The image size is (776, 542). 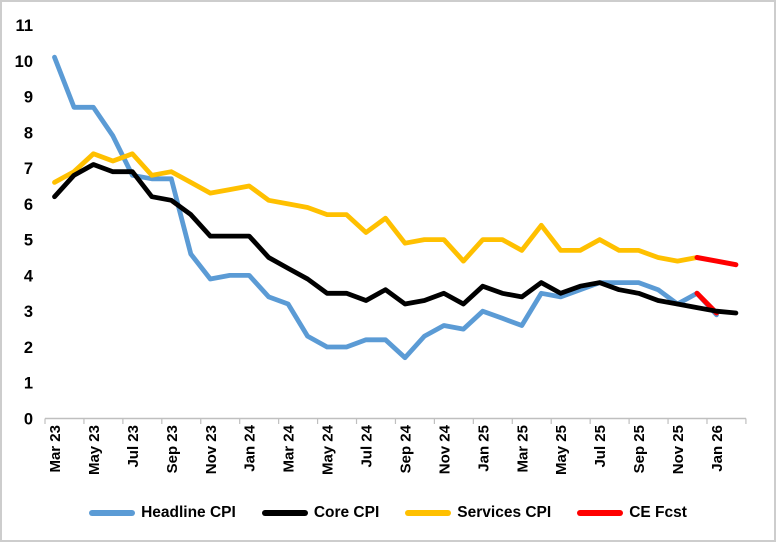 I want to click on x-tick-label: Mar 24, so click(x=289, y=448).